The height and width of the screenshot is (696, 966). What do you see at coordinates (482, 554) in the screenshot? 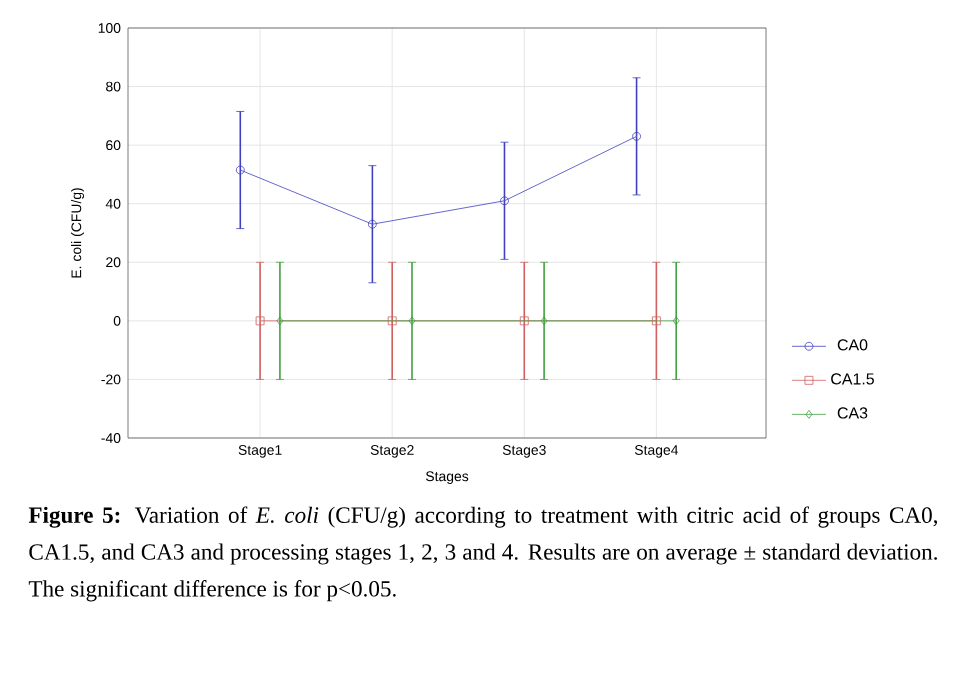
I see `text: Figure 5: Variation of E. coli (CFU/g) according to treatment with citric acid of groups CA0, CA1.5, and CA3 and processing stages 1, 2, 3 and 4. Results are on average ± standard deviation. The significant difference is for p<0.05.` at bounding box center [482, 554].